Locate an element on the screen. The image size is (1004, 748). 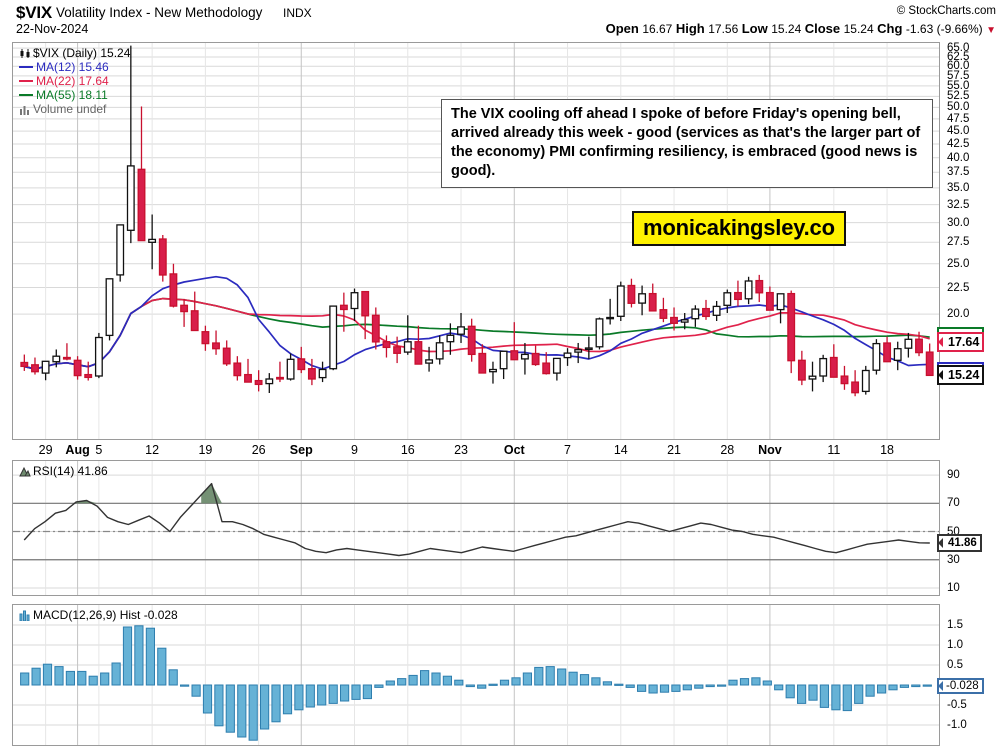
price-tick-label: 45.0 is located at coordinates (958, 131).